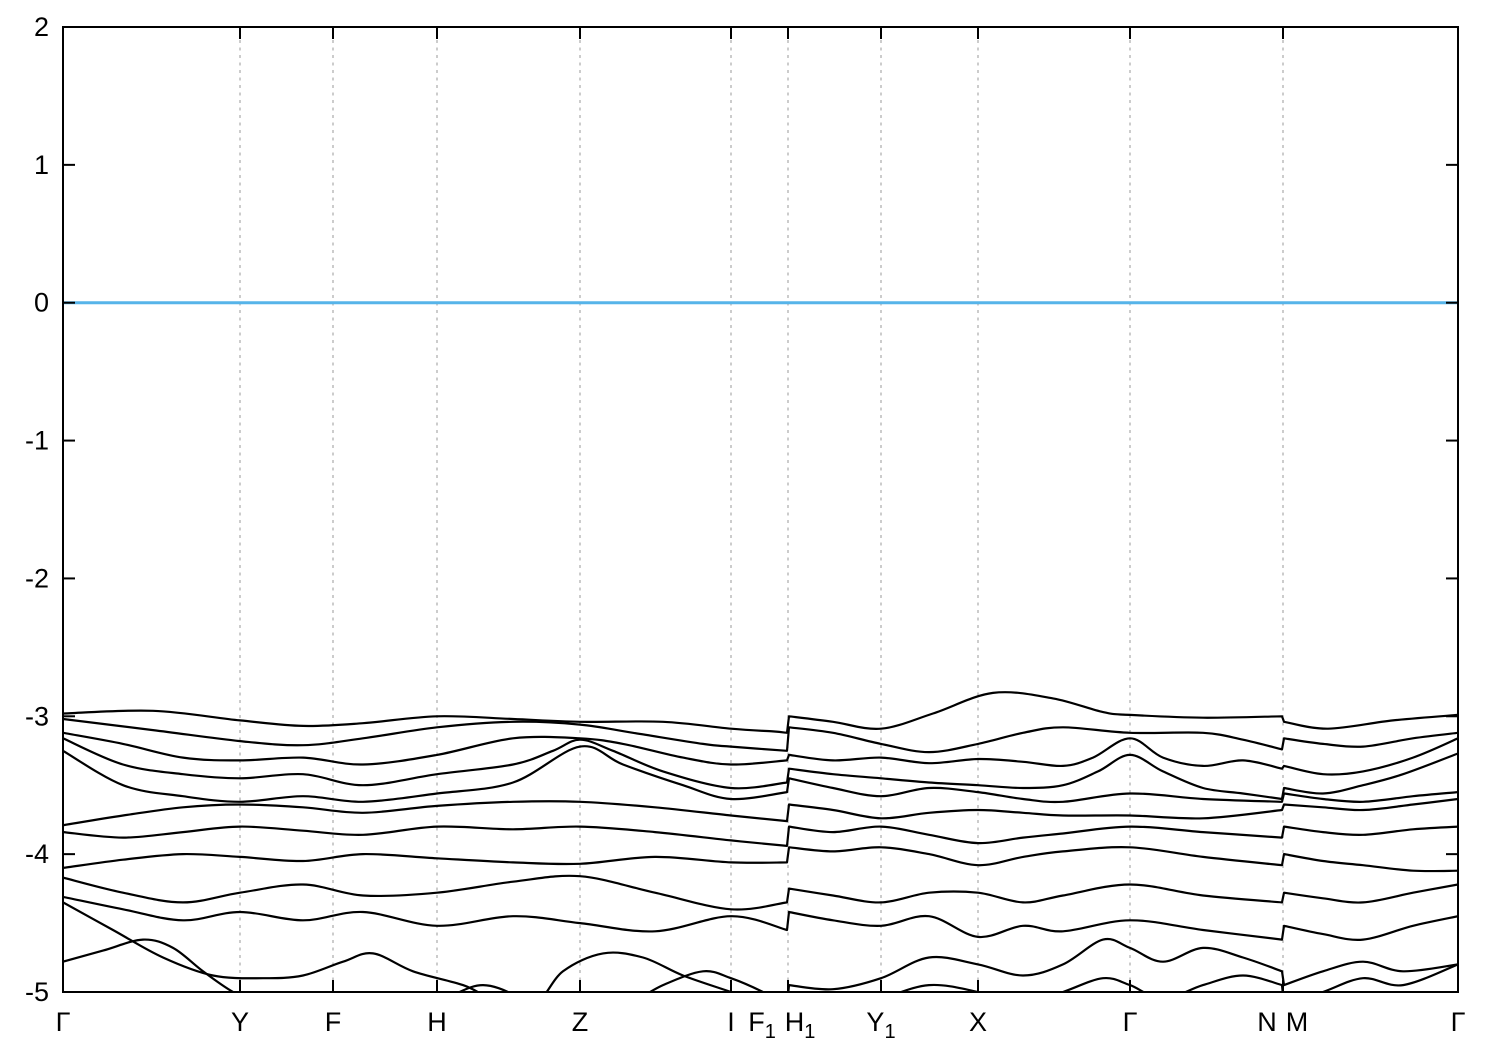 This screenshot has height=1050, width=1500. What do you see at coordinates (1267, 1022) in the screenshot?
I see `x-tick-label: N` at bounding box center [1267, 1022].